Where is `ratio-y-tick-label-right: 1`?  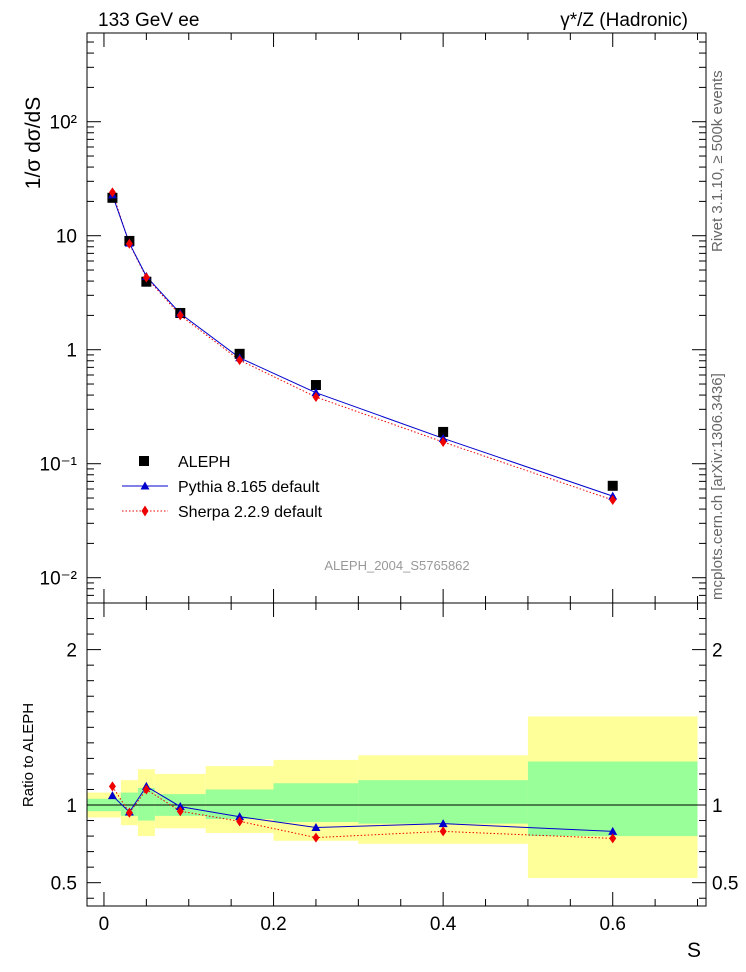
ratio-y-tick-label-right: 1 is located at coordinates (717, 806).